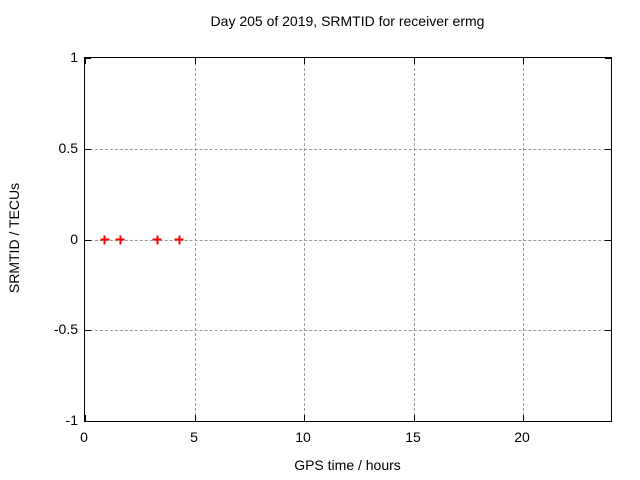 The image size is (640, 480). What do you see at coordinates (303, 437) in the screenshot?
I see `x-tick-label: 10` at bounding box center [303, 437].